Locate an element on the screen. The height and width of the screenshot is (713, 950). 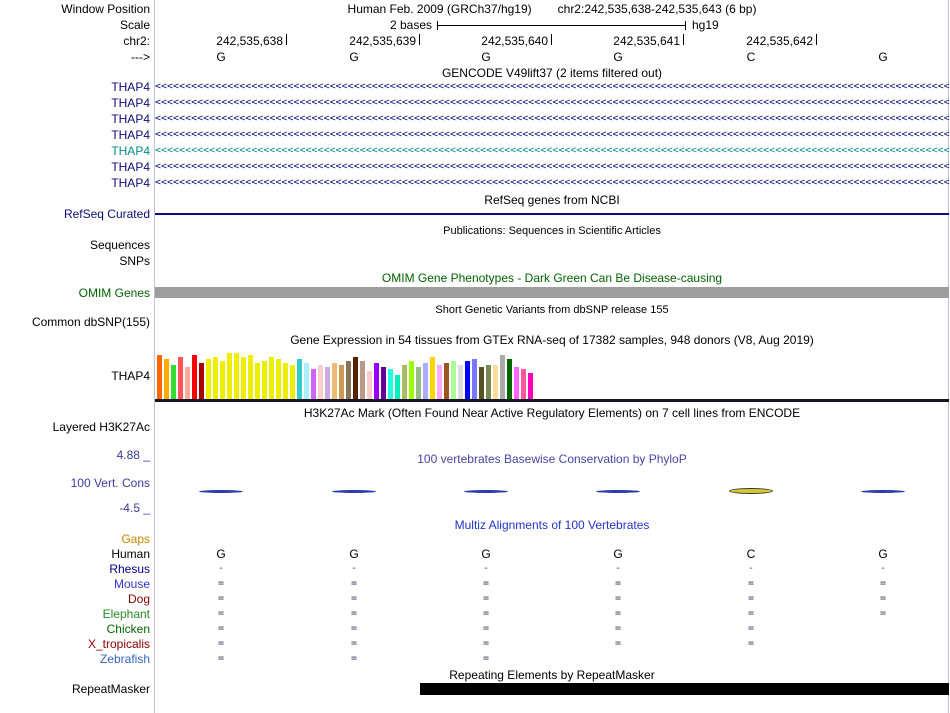
species-label: Dog is located at coordinates (138, 599).